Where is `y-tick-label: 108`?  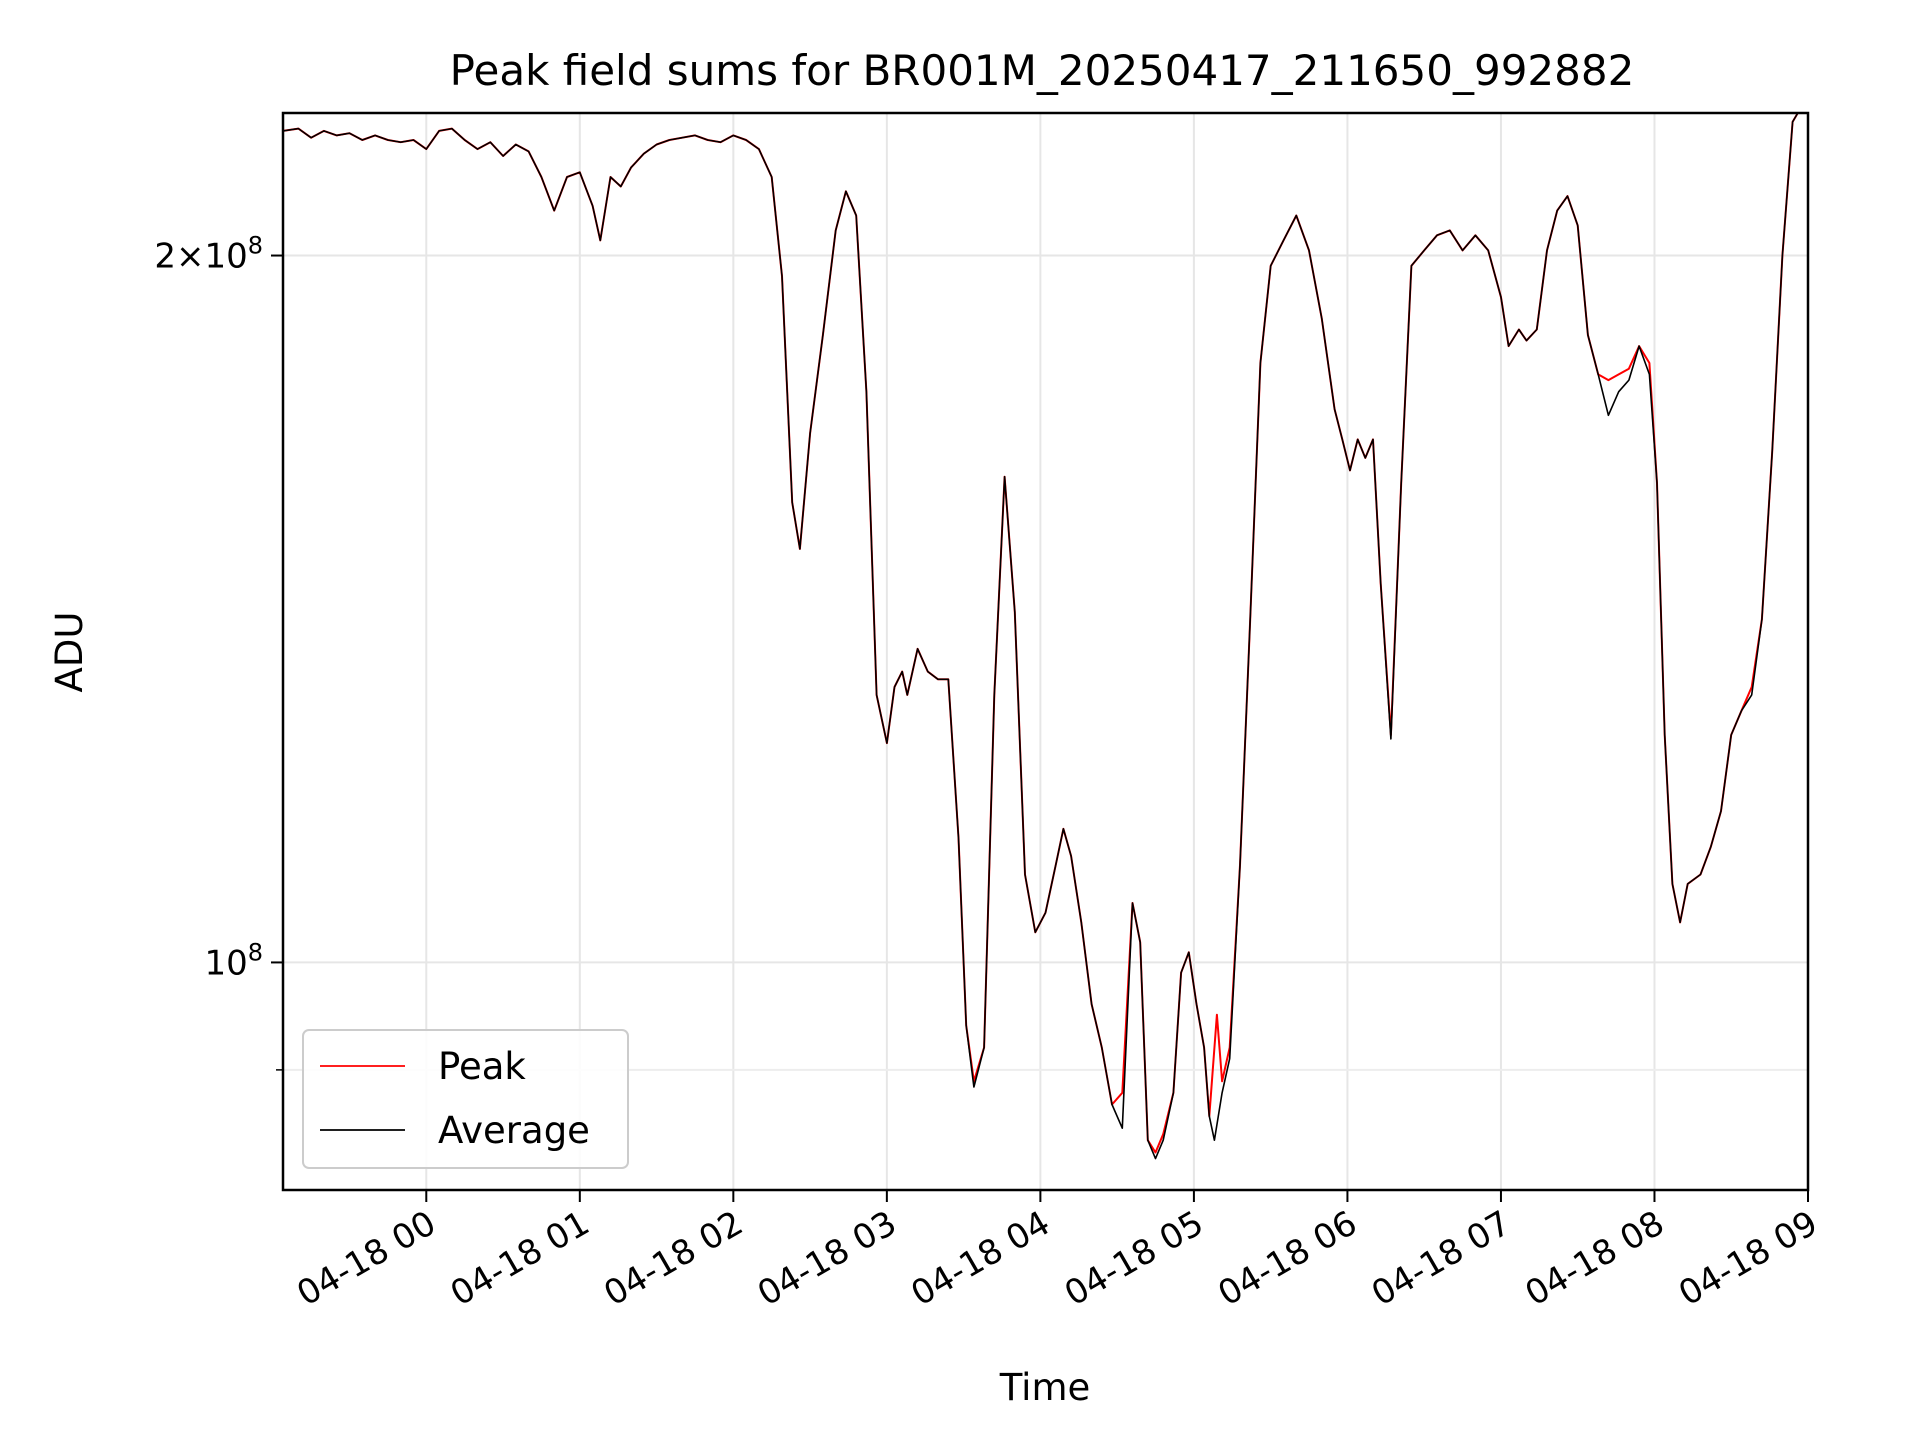
y-tick-label: 108 is located at coordinates (233, 960).